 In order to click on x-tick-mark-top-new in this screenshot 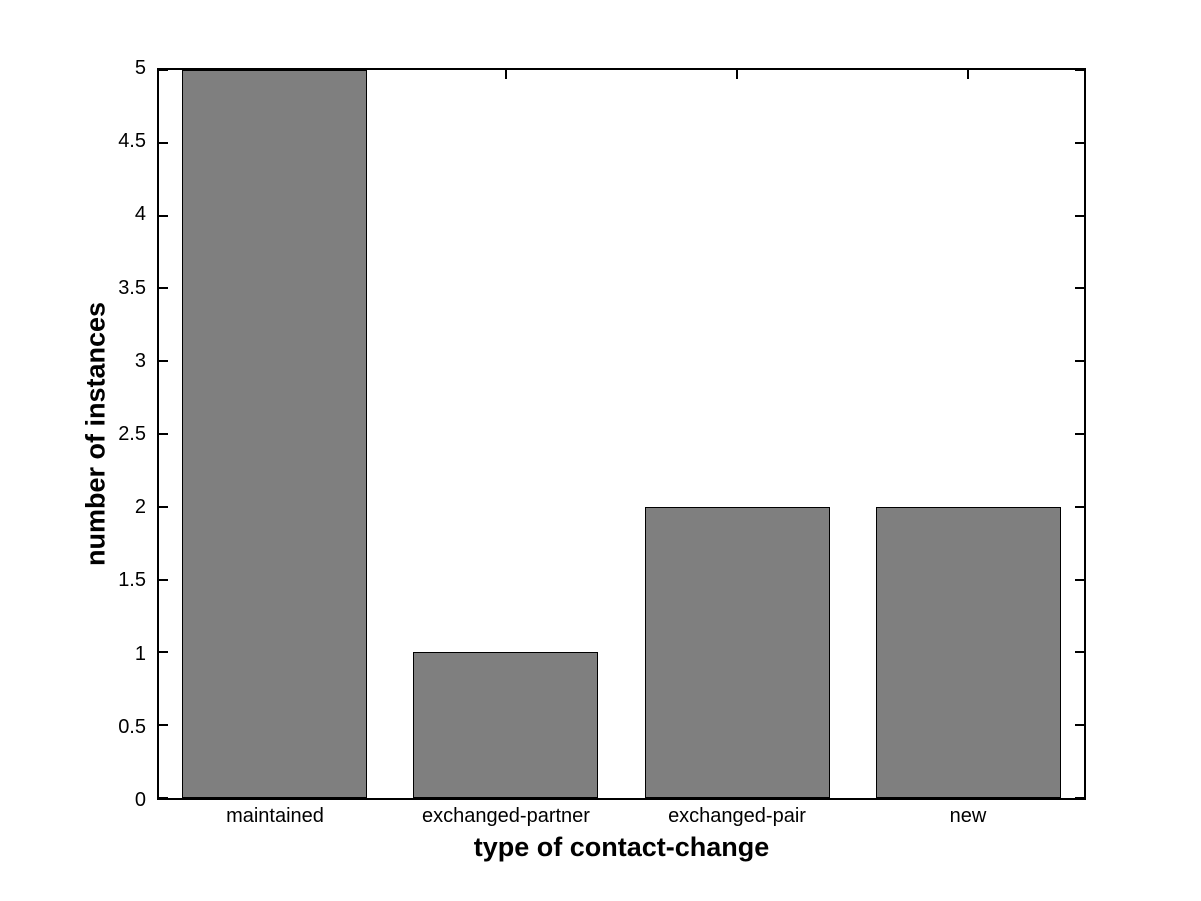, I will do `click(968, 74)`.